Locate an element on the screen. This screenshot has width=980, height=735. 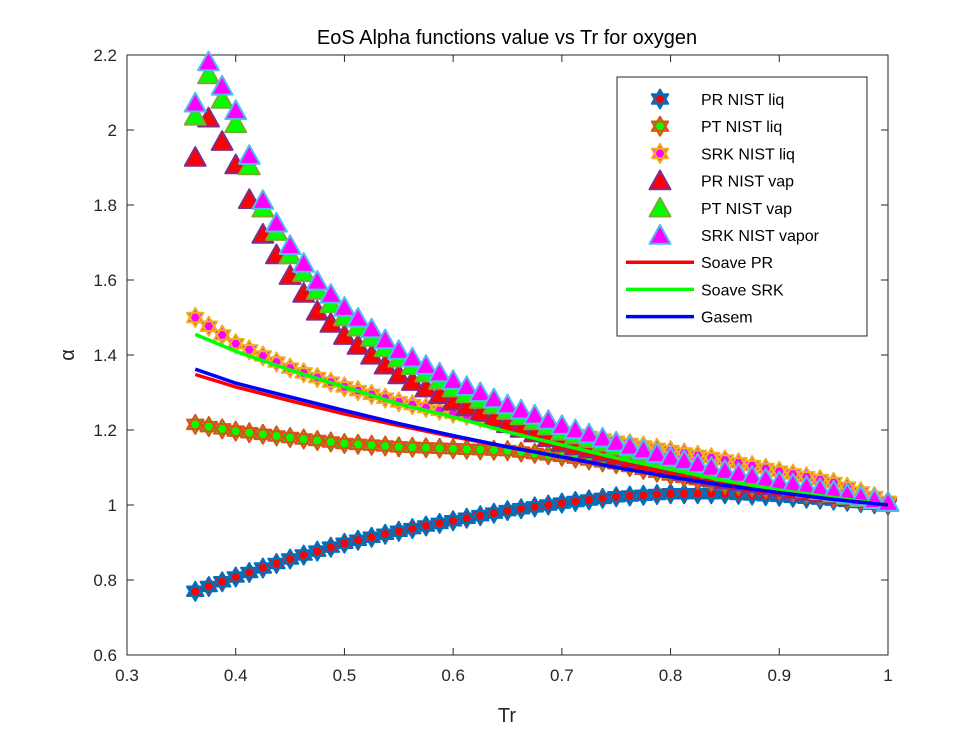
x-tick-label: 0.5 is located at coordinates (345, 675).